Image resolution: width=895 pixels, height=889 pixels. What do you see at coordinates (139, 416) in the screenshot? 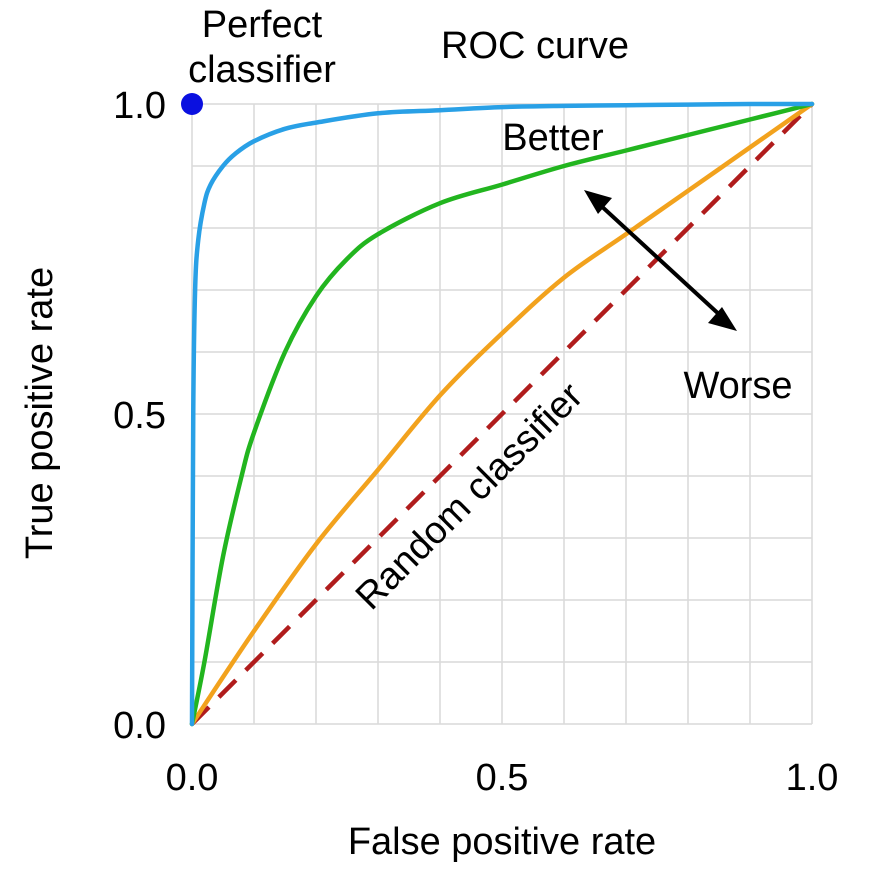
I see `y-tick-label: 0.5` at bounding box center [139, 416].